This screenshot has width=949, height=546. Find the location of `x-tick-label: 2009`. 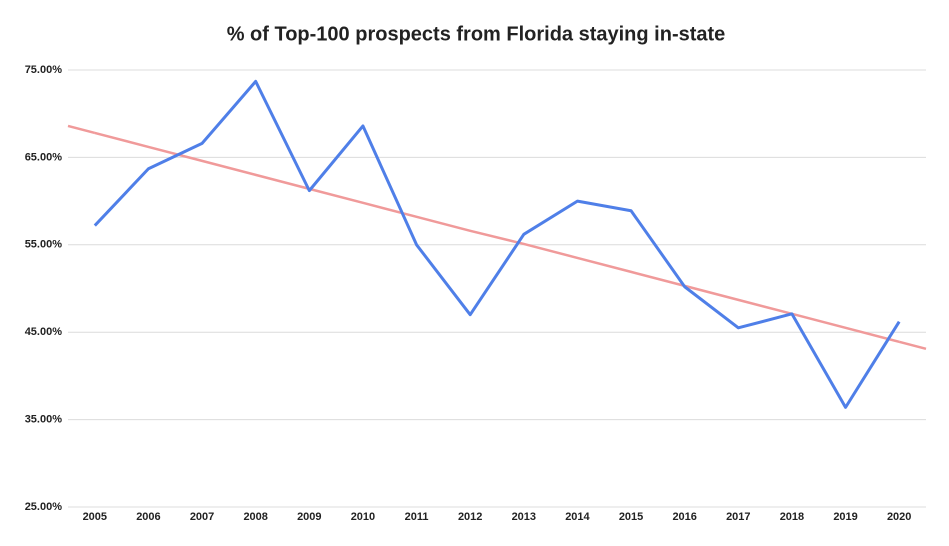

x-tick-label: 2009 is located at coordinates (309, 517).